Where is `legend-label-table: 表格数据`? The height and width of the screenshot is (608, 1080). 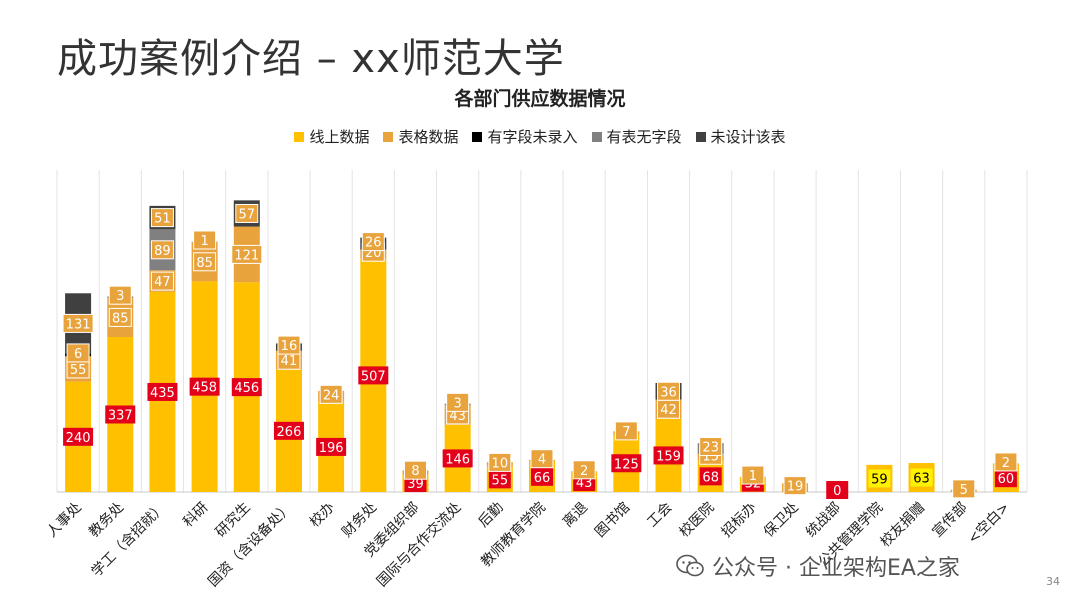 legend-label-table: 表格数据 is located at coordinates (428, 137).